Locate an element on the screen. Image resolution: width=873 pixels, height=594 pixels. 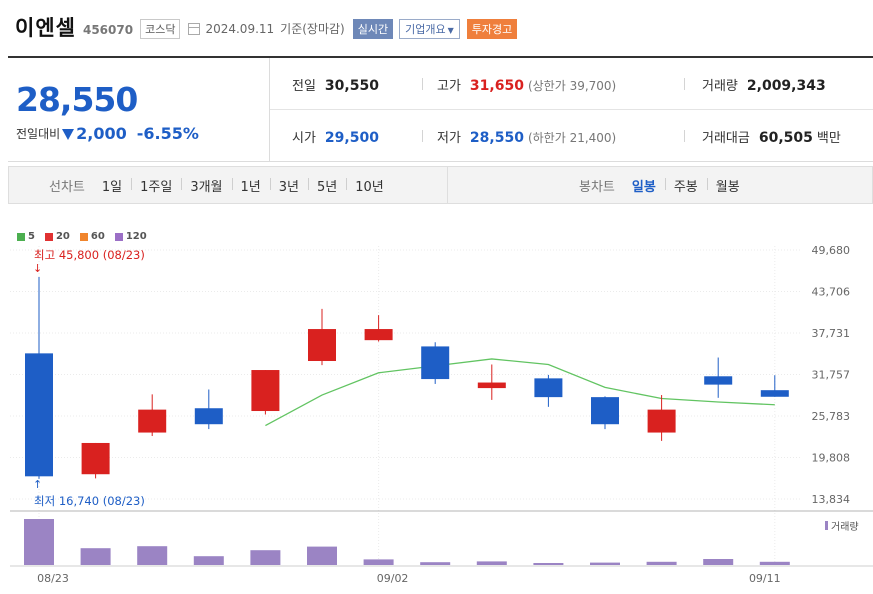
tab-line-0: 1일 is located at coordinates (112, 187).